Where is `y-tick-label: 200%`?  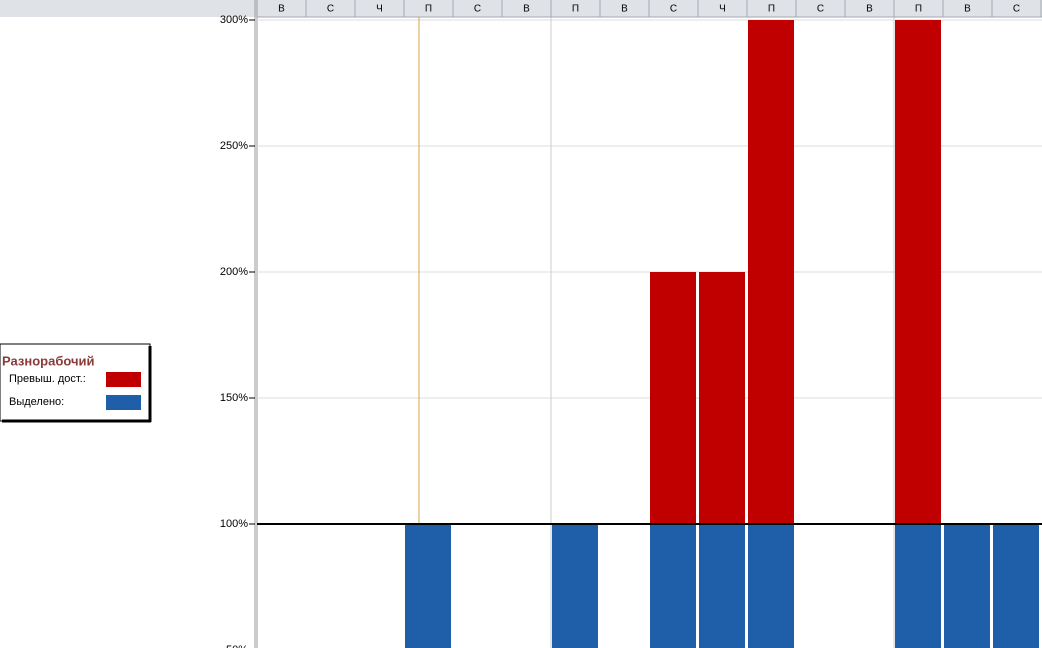 y-tick-label: 200% is located at coordinates (234, 272).